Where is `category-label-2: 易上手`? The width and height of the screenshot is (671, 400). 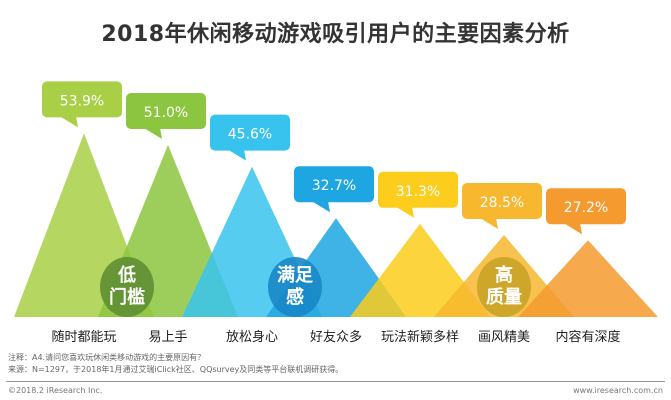 category-label-2: 易上手 is located at coordinates (167, 337).